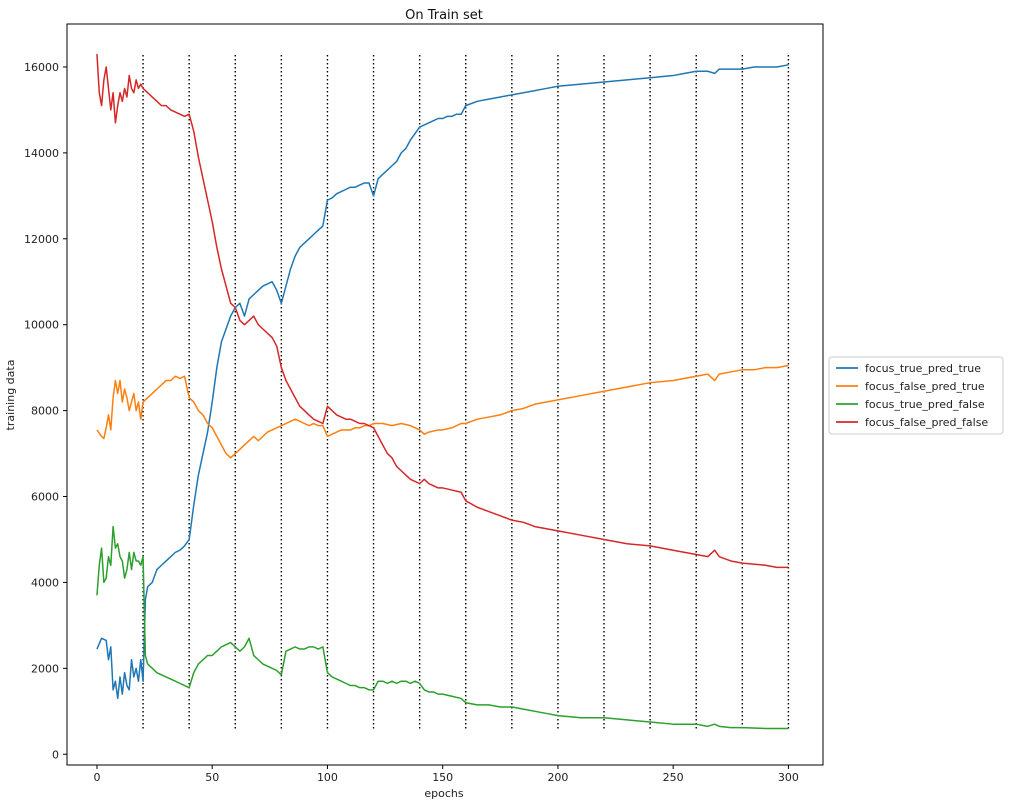 This screenshot has height=808, width=1015. What do you see at coordinates (41, 153) in the screenshot?
I see `y-tick-label: 14000` at bounding box center [41, 153].